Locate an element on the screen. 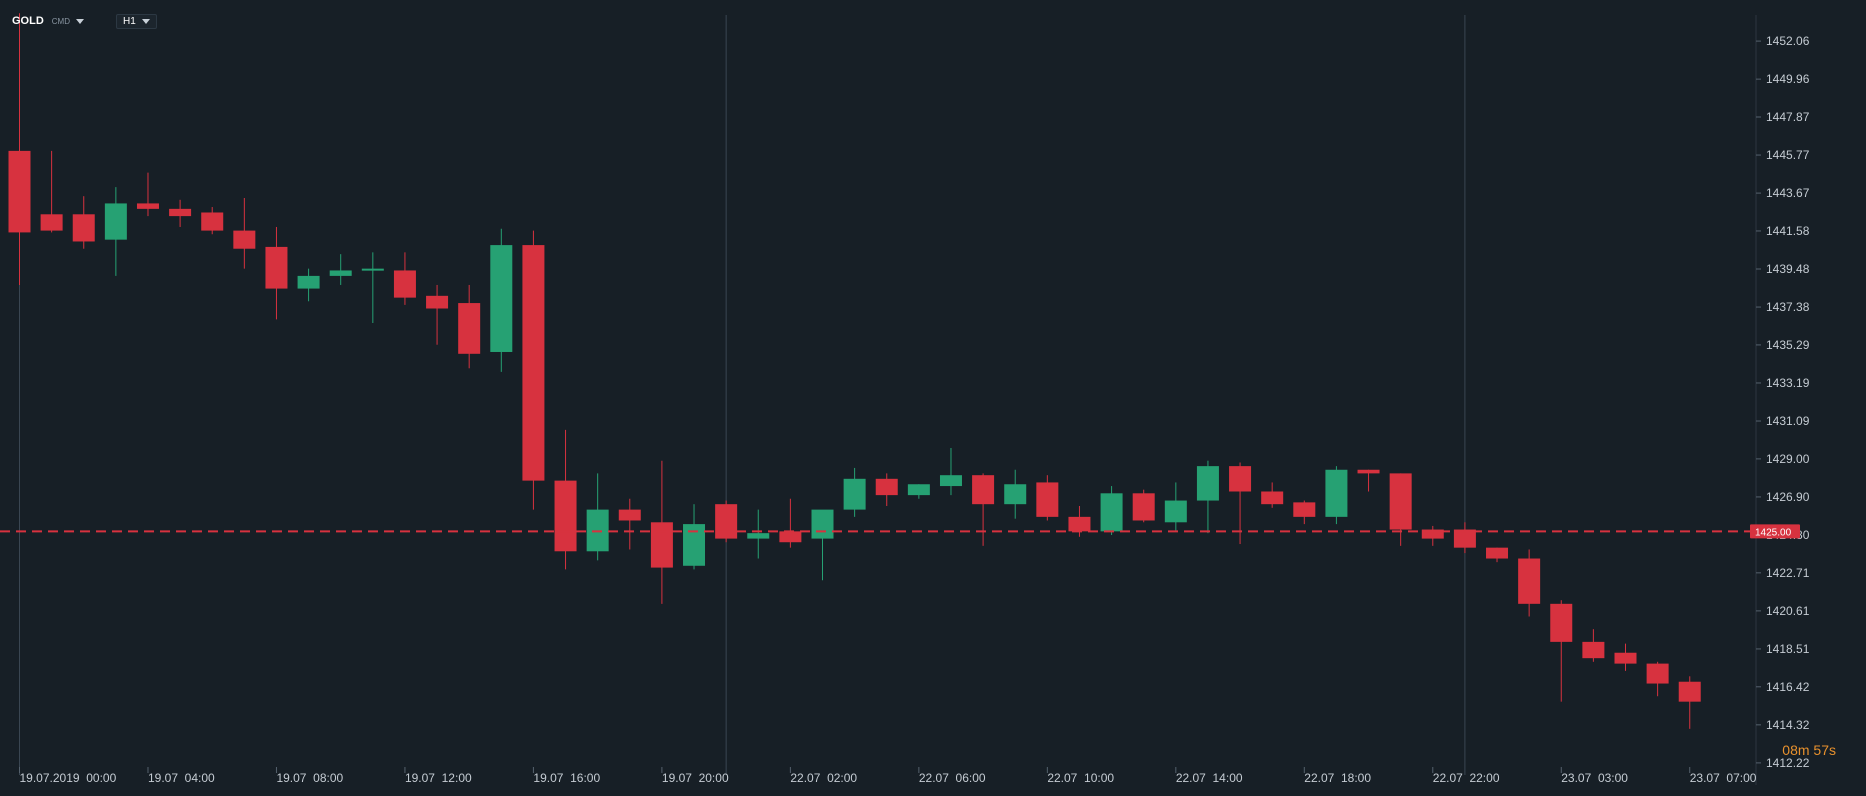  price-tick-label: 1422.71 is located at coordinates (1788, 573).